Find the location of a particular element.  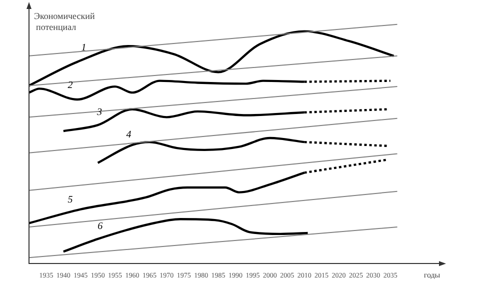

series-label: 4 is located at coordinates (129, 134).